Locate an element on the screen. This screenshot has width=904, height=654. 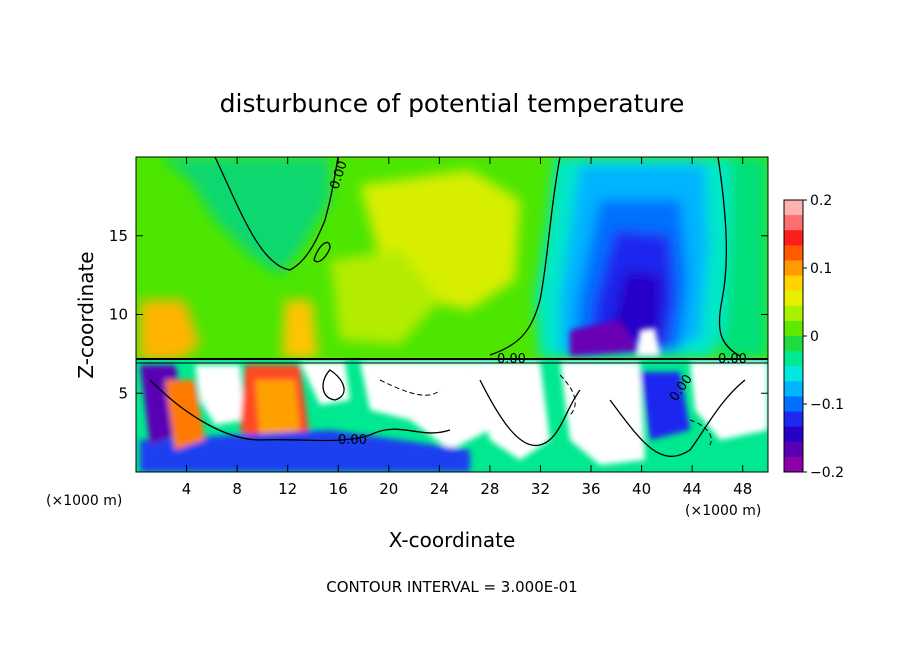
x-tick-label: 16 is located at coordinates (338, 489).